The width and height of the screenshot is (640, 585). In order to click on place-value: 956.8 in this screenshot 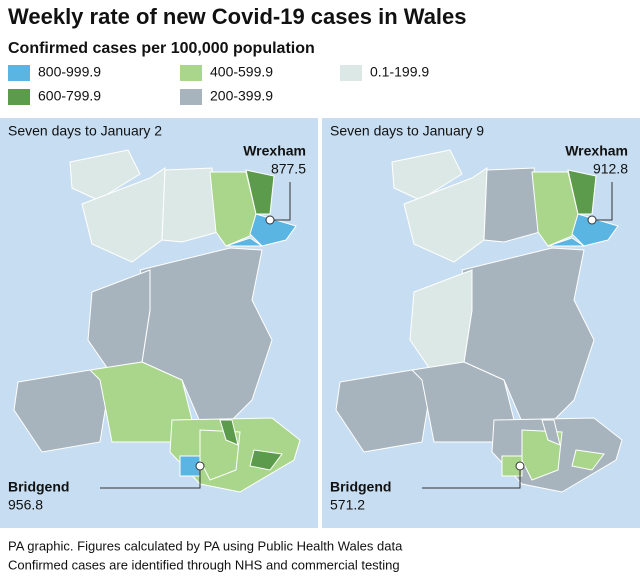, I will do `click(25, 505)`.